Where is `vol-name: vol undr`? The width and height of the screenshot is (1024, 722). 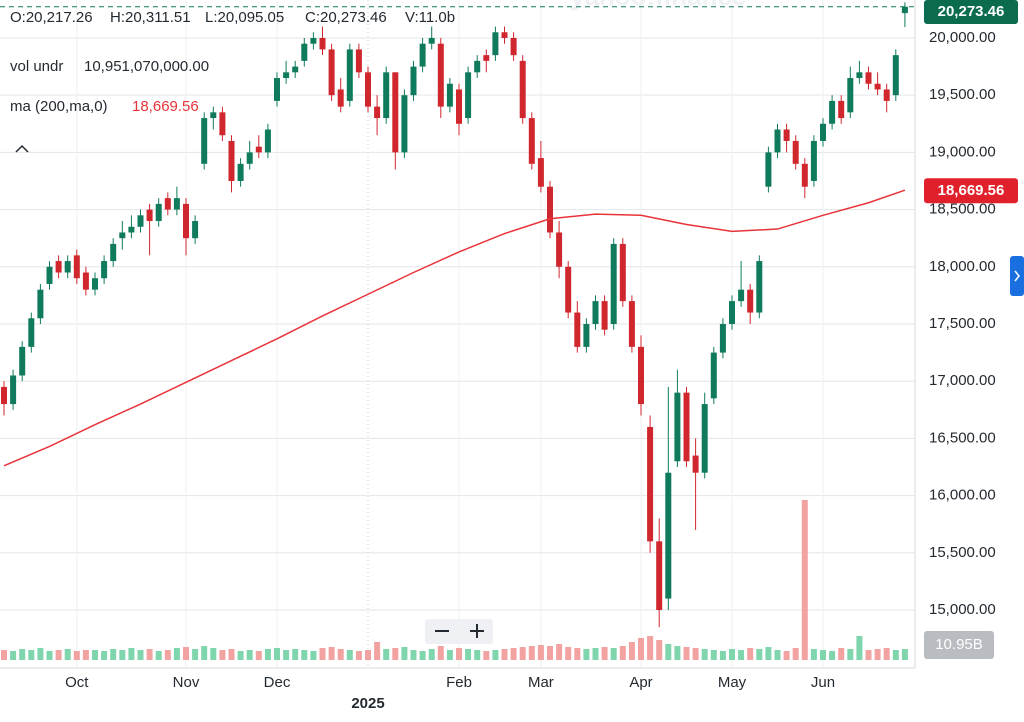 vol-name: vol undr is located at coordinates (36, 66).